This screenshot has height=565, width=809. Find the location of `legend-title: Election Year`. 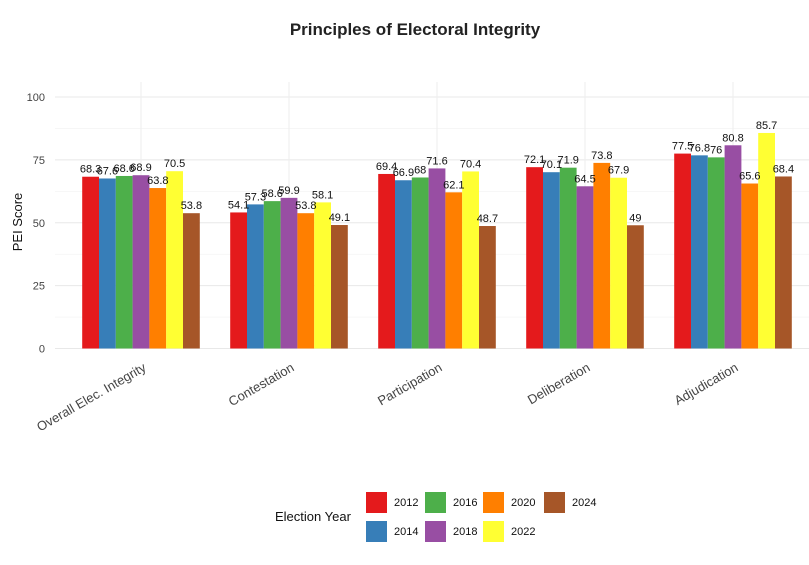

legend-title: Election Year is located at coordinates (313, 516).